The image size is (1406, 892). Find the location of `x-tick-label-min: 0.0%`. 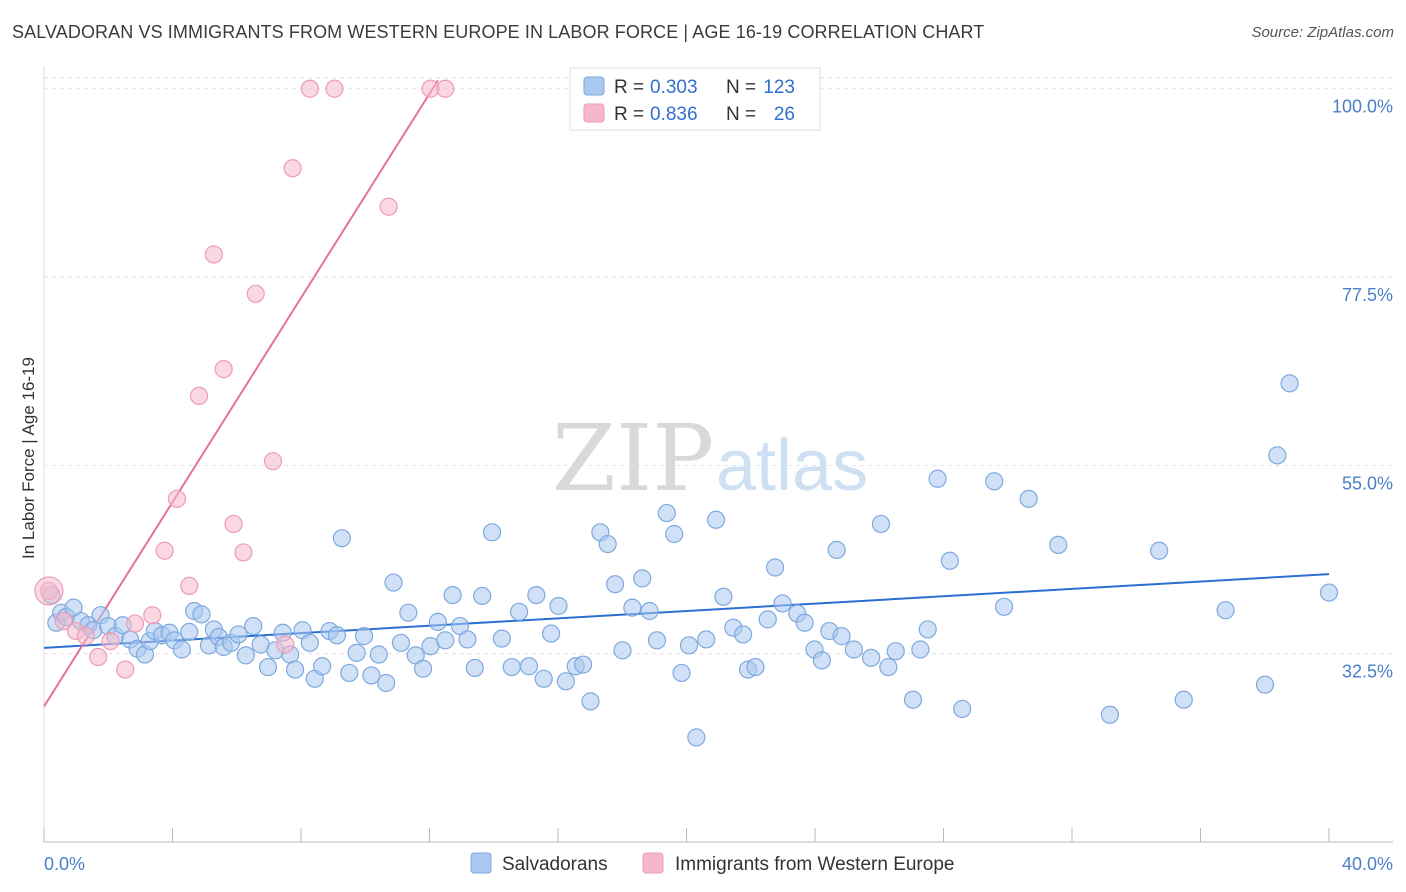

x-tick-label-min: 0.0% is located at coordinates (64, 864).